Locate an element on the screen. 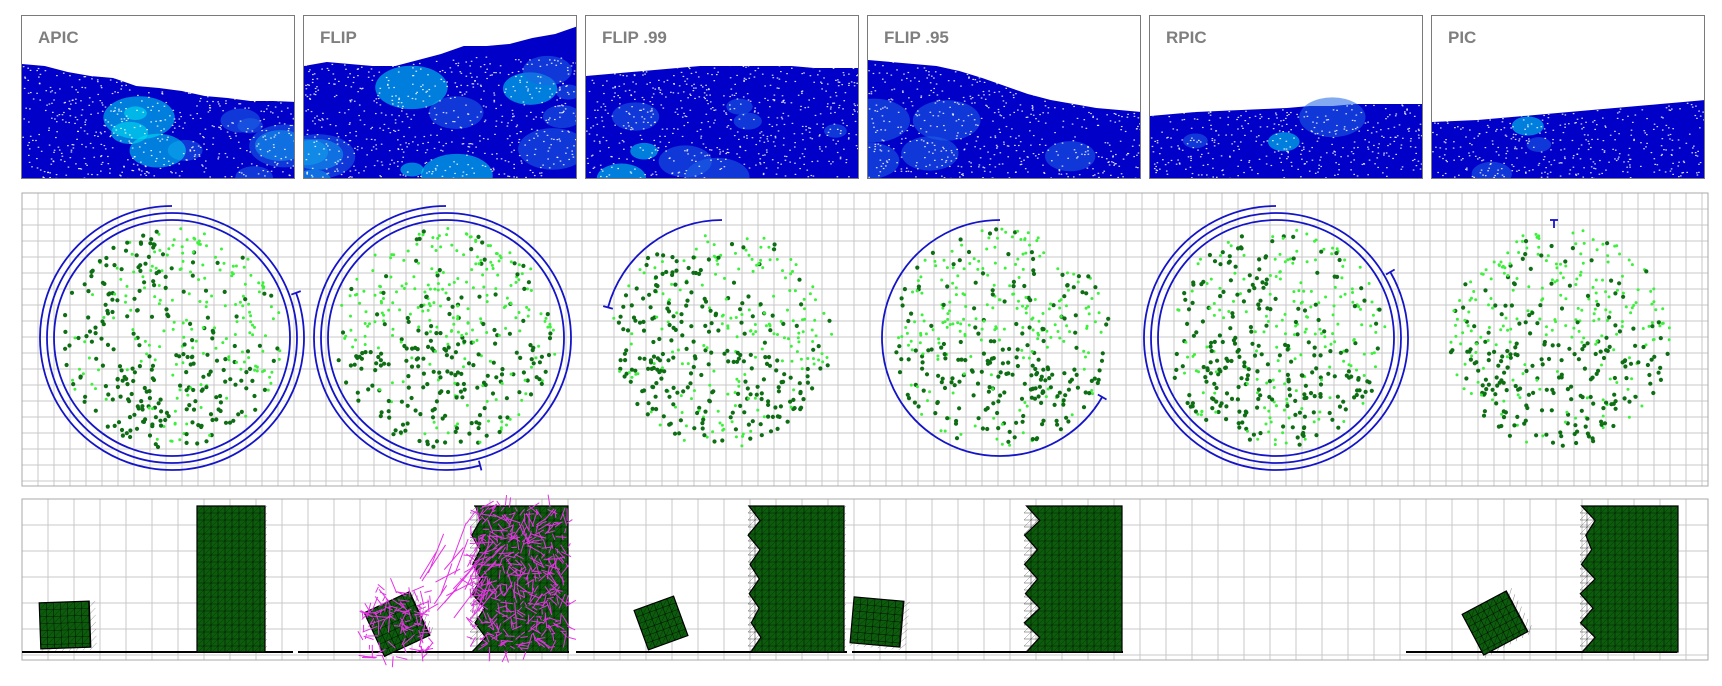 The height and width of the screenshot is (686, 1722). fluid-panel-flip-99: FLIP .99 is located at coordinates (722, 97).